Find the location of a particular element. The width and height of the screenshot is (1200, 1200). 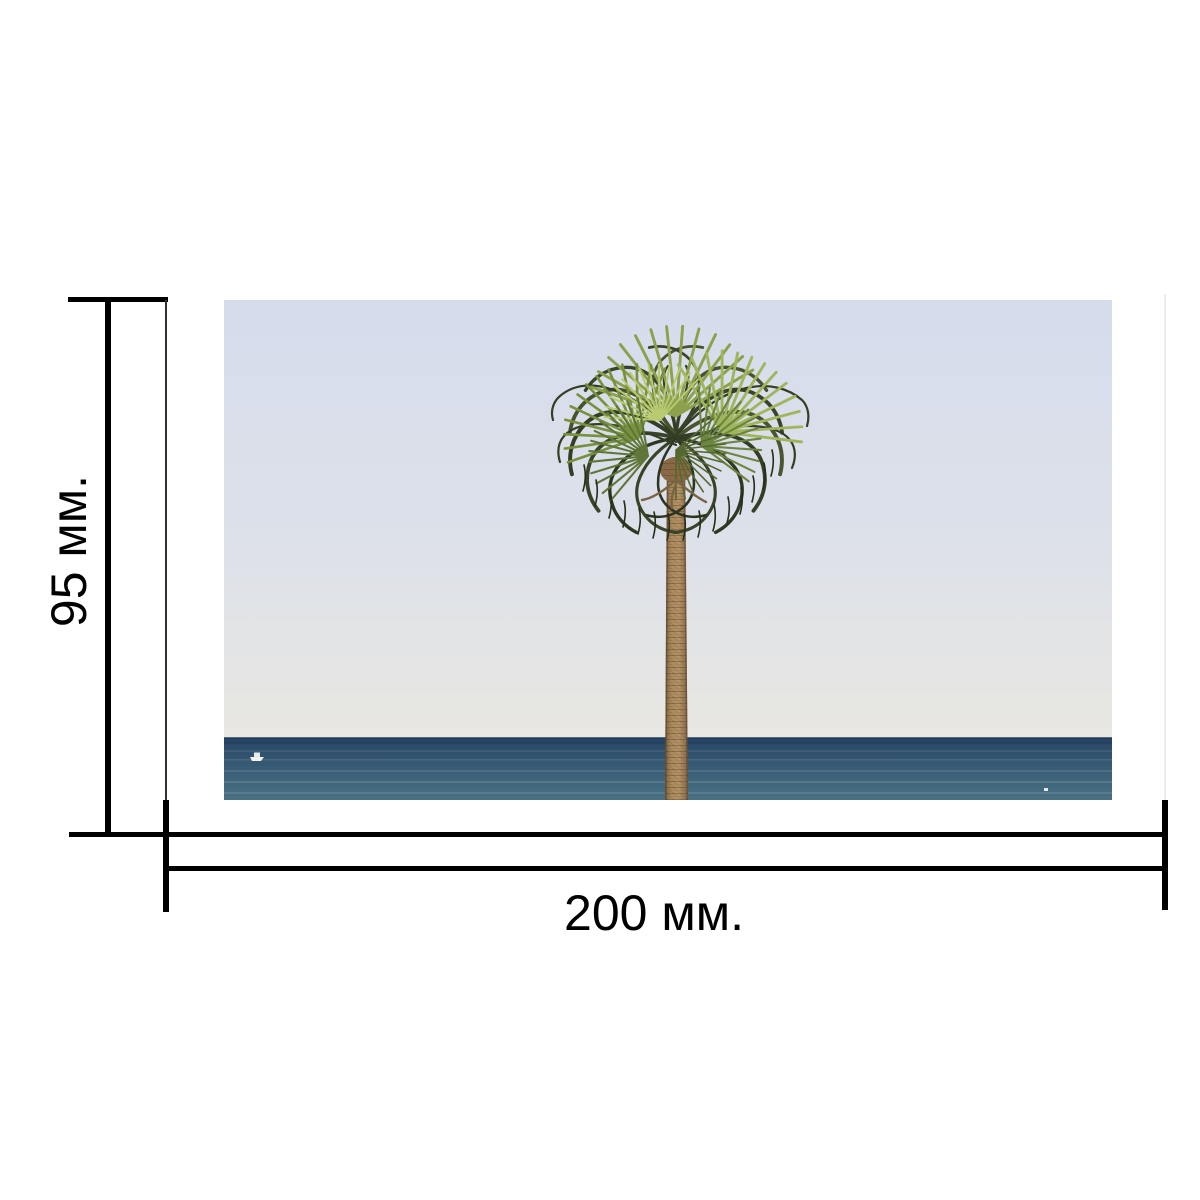

boat is located at coordinates (257, 756).